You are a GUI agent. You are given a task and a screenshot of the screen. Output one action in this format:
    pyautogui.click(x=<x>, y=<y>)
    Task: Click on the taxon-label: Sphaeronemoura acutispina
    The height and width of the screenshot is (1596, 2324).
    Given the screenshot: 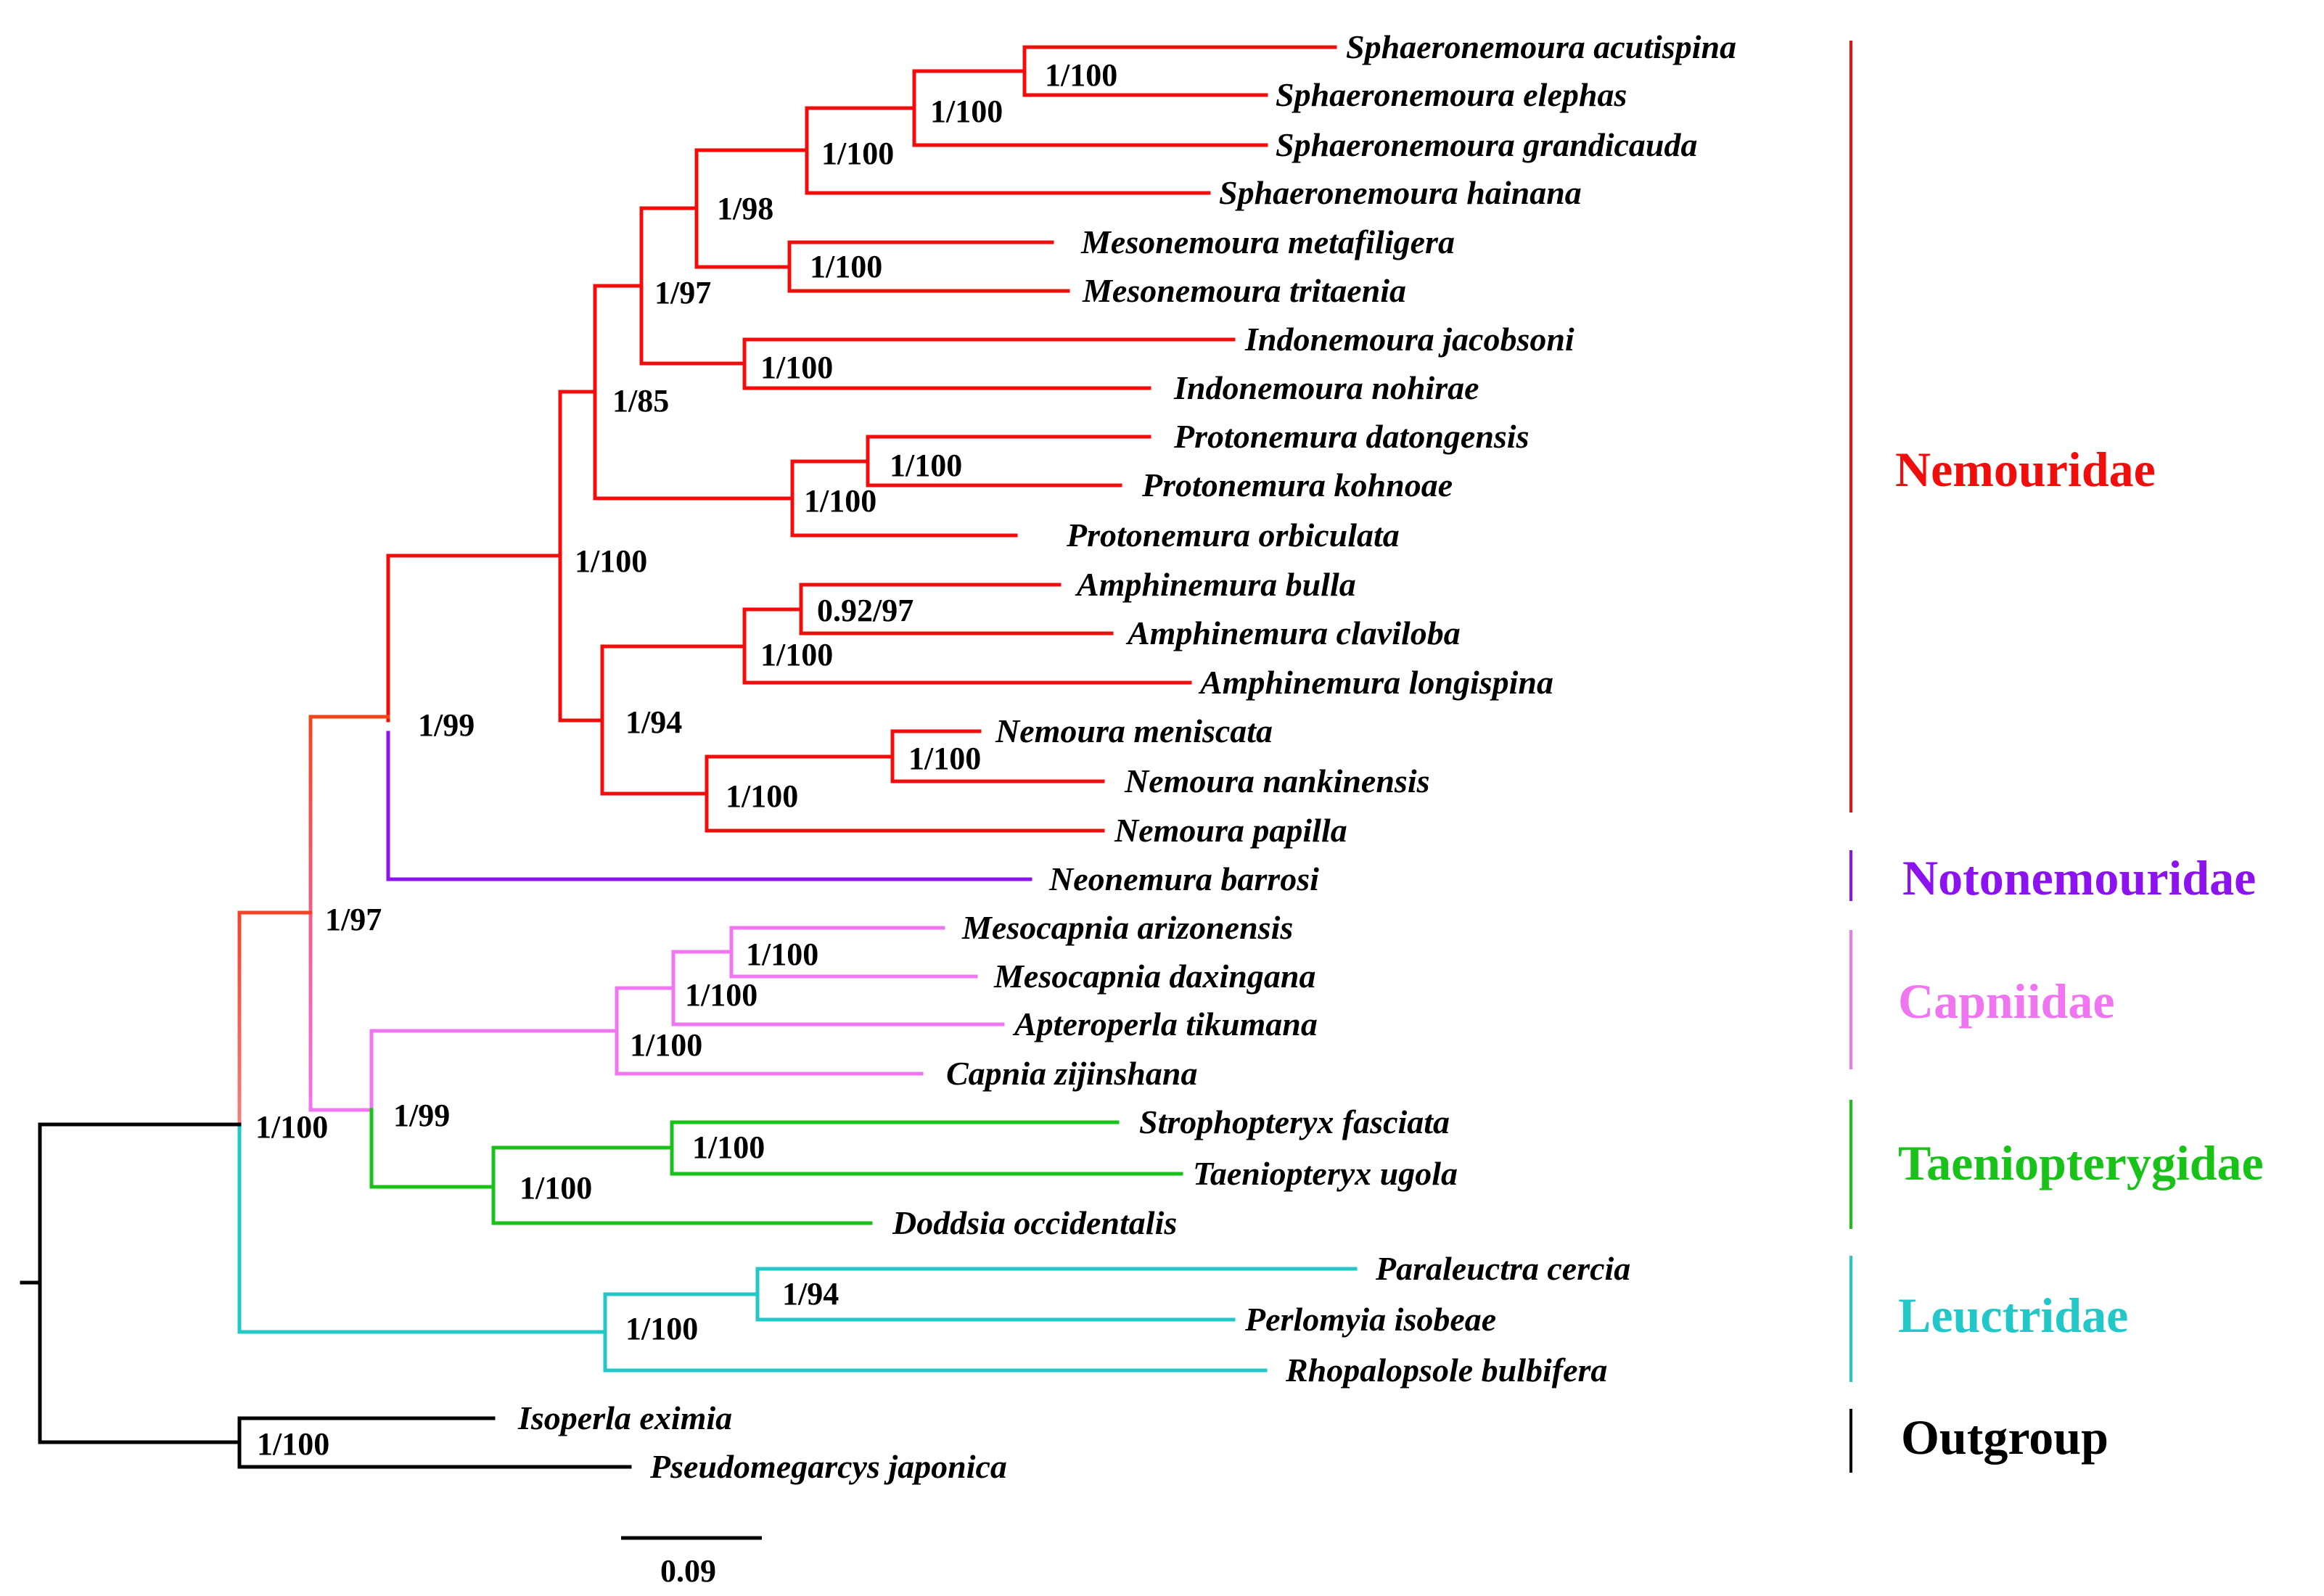 What is the action you would take?
    pyautogui.click(x=1541, y=46)
    